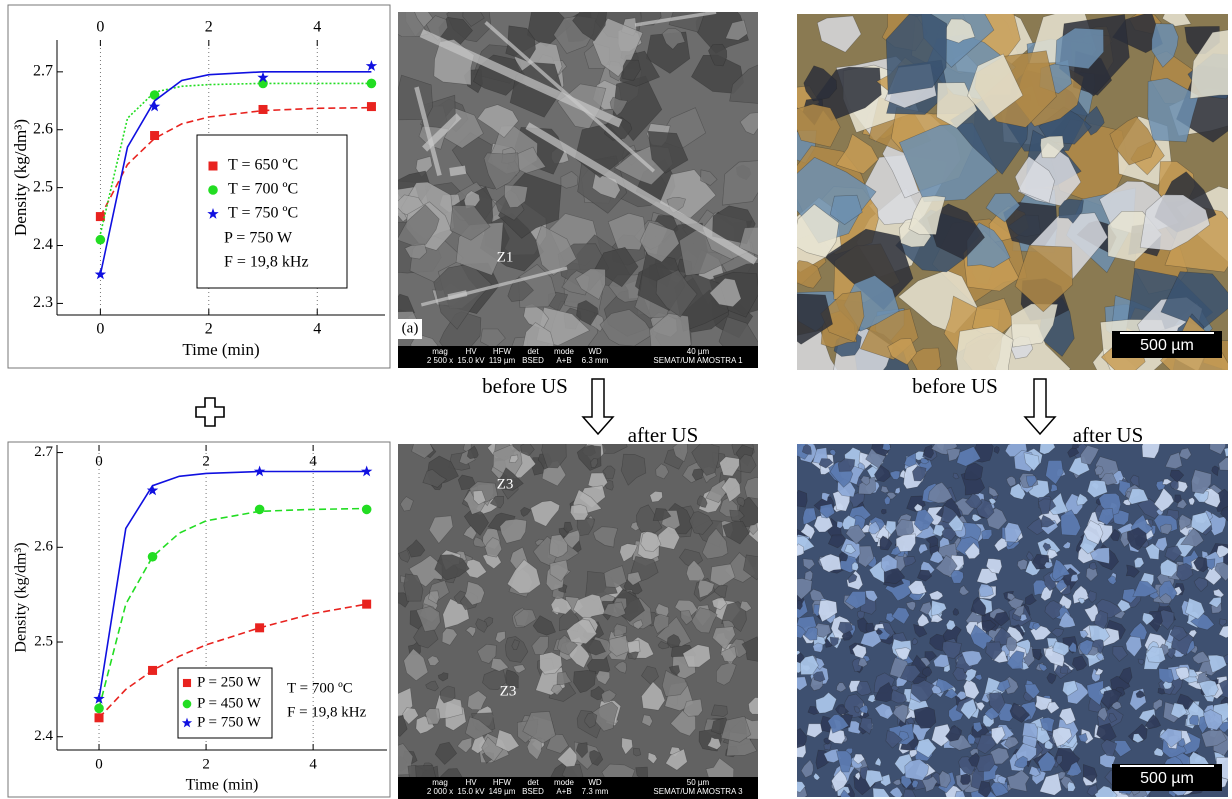 This screenshot has height=799, width=1232. What do you see at coordinates (1167, 777) in the screenshot?
I see `scale-box` at bounding box center [1167, 777].